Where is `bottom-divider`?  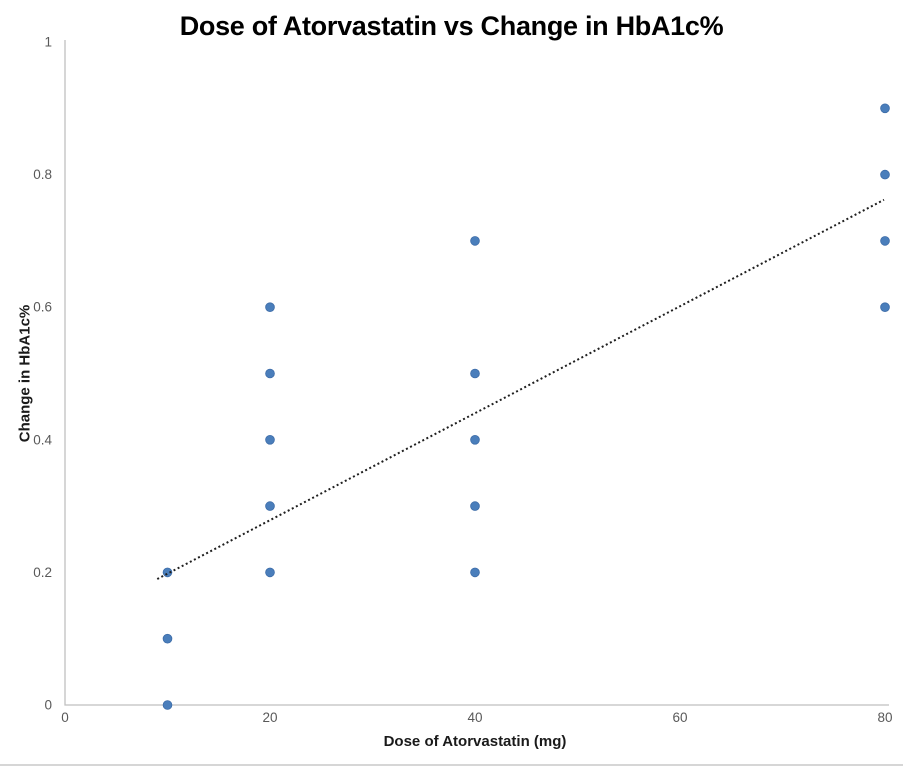
bottom-divider is located at coordinates (451, 765).